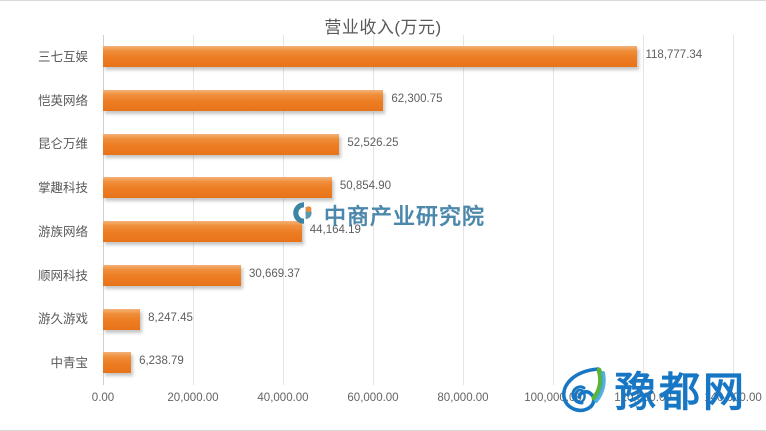 The image size is (766, 431). What do you see at coordinates (383, 27) in the screenshot?
I see `chart-title: 营业收入(万元)` at bounding box center [383, 27].